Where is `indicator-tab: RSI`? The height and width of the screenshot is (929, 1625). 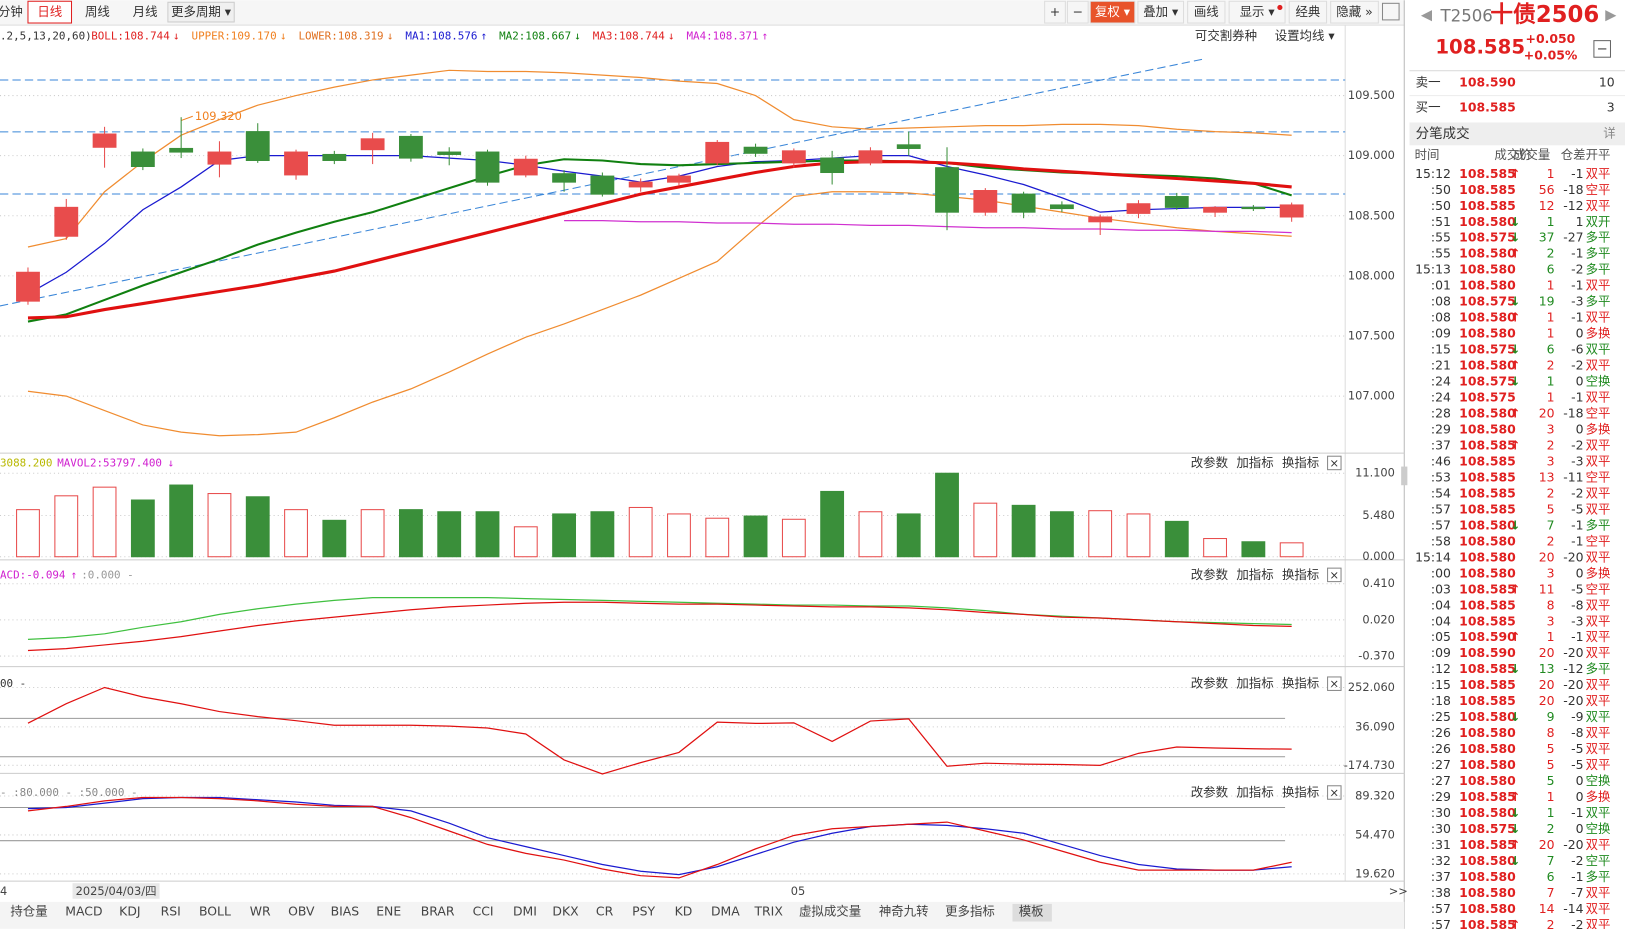
indicator-tab: RSI is located at coordinates (171, 911).